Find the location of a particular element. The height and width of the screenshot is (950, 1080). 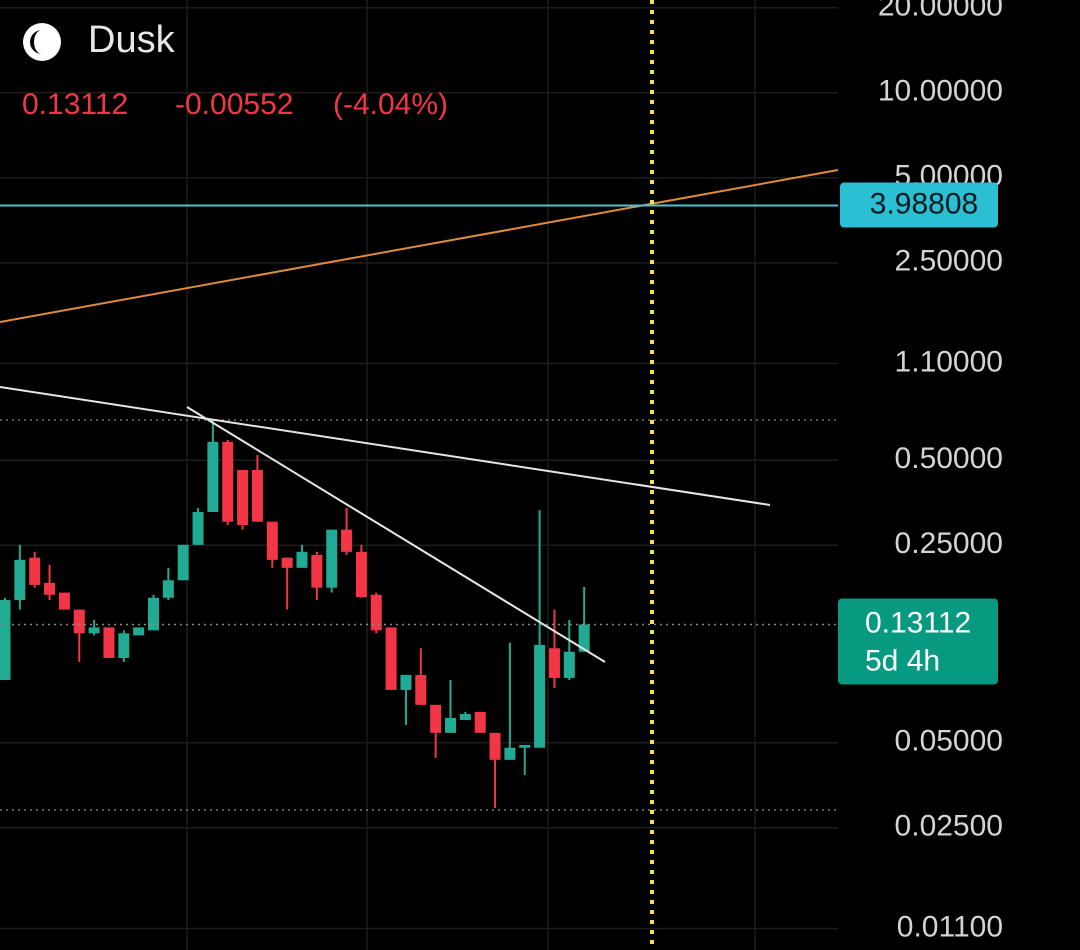

header: Dusk 0.13112 -0.00552 (-4.04%) is located at coordinates (235, 70).